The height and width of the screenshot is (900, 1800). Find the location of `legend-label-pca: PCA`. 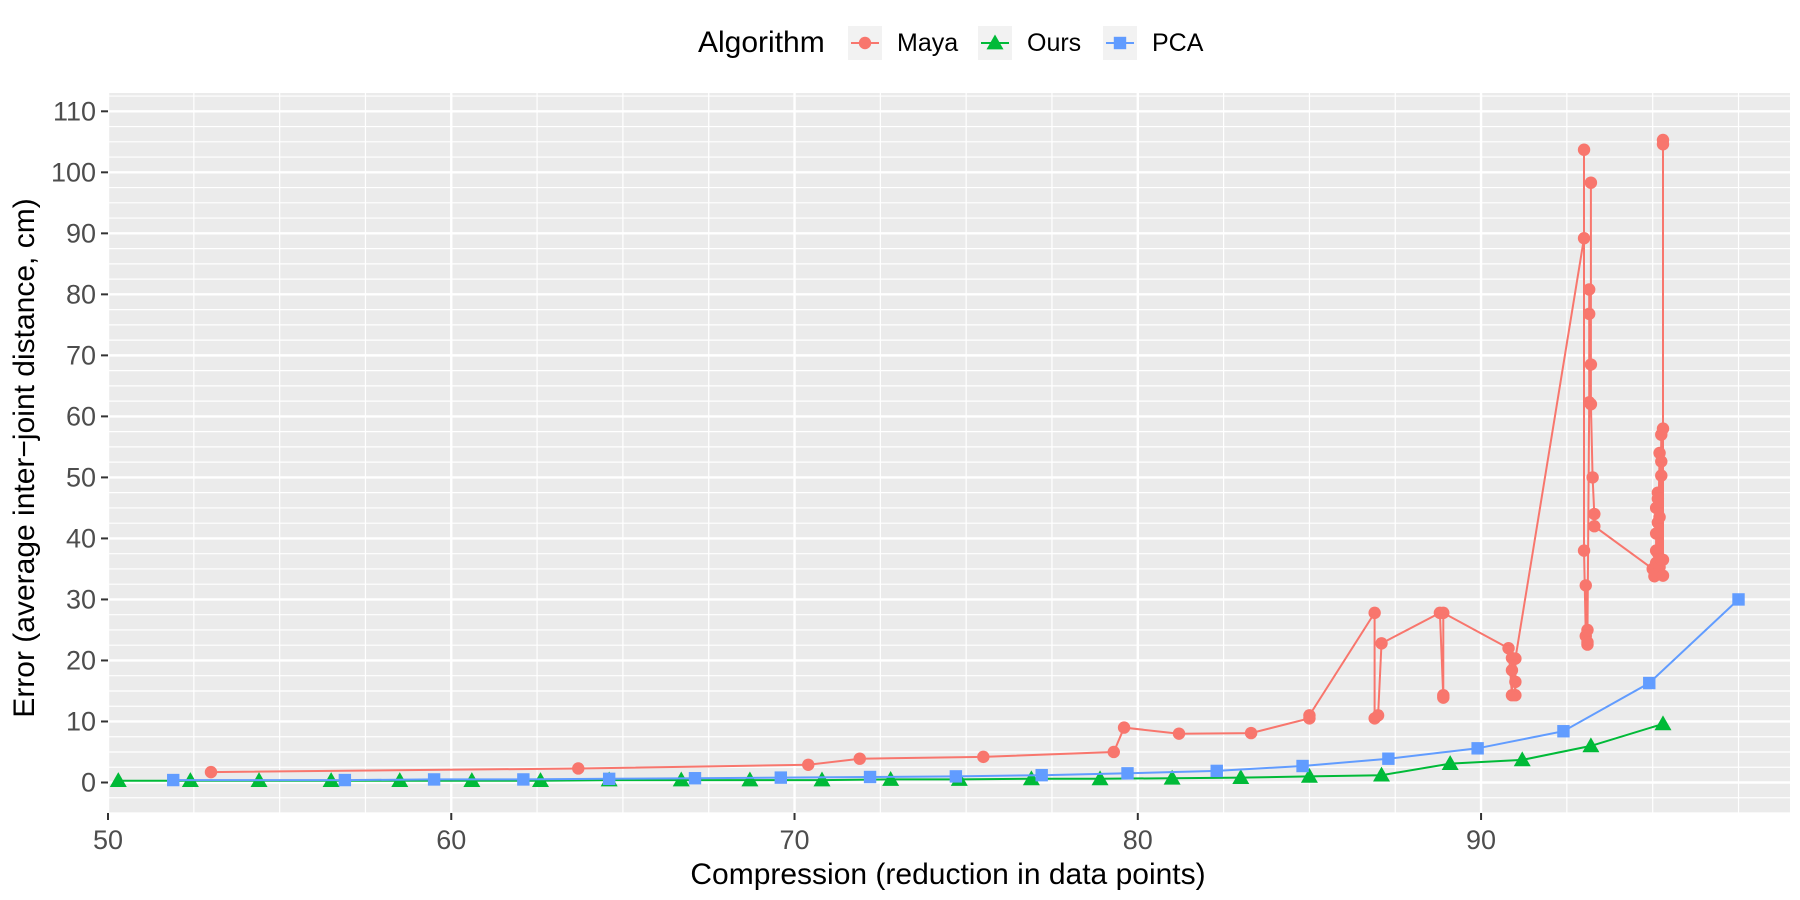

legend-label-pca: PCA is located at coordinates (1178, 43).